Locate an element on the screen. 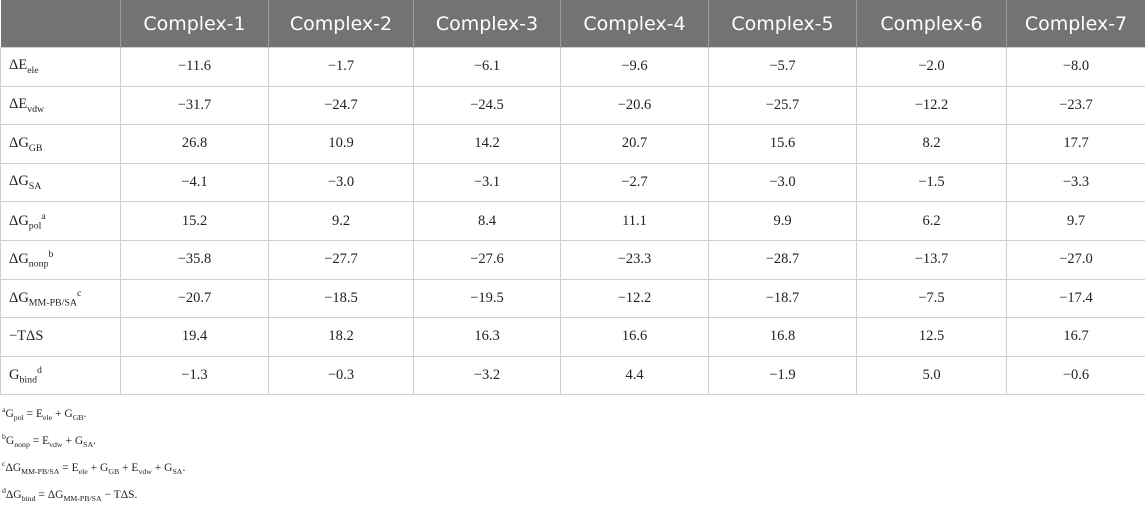 The width and height of the screenshot is (1145, 509). column-header: Complex-4 is located at coordinates (635, 24).